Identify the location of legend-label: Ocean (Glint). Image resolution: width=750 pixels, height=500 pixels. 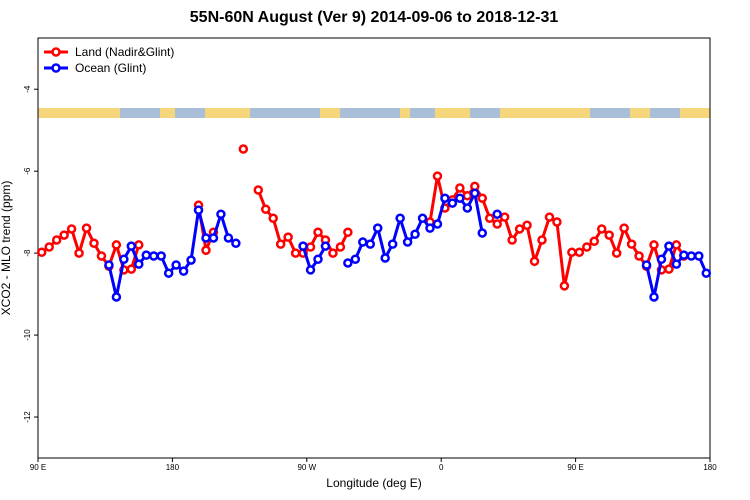
(110, 68).